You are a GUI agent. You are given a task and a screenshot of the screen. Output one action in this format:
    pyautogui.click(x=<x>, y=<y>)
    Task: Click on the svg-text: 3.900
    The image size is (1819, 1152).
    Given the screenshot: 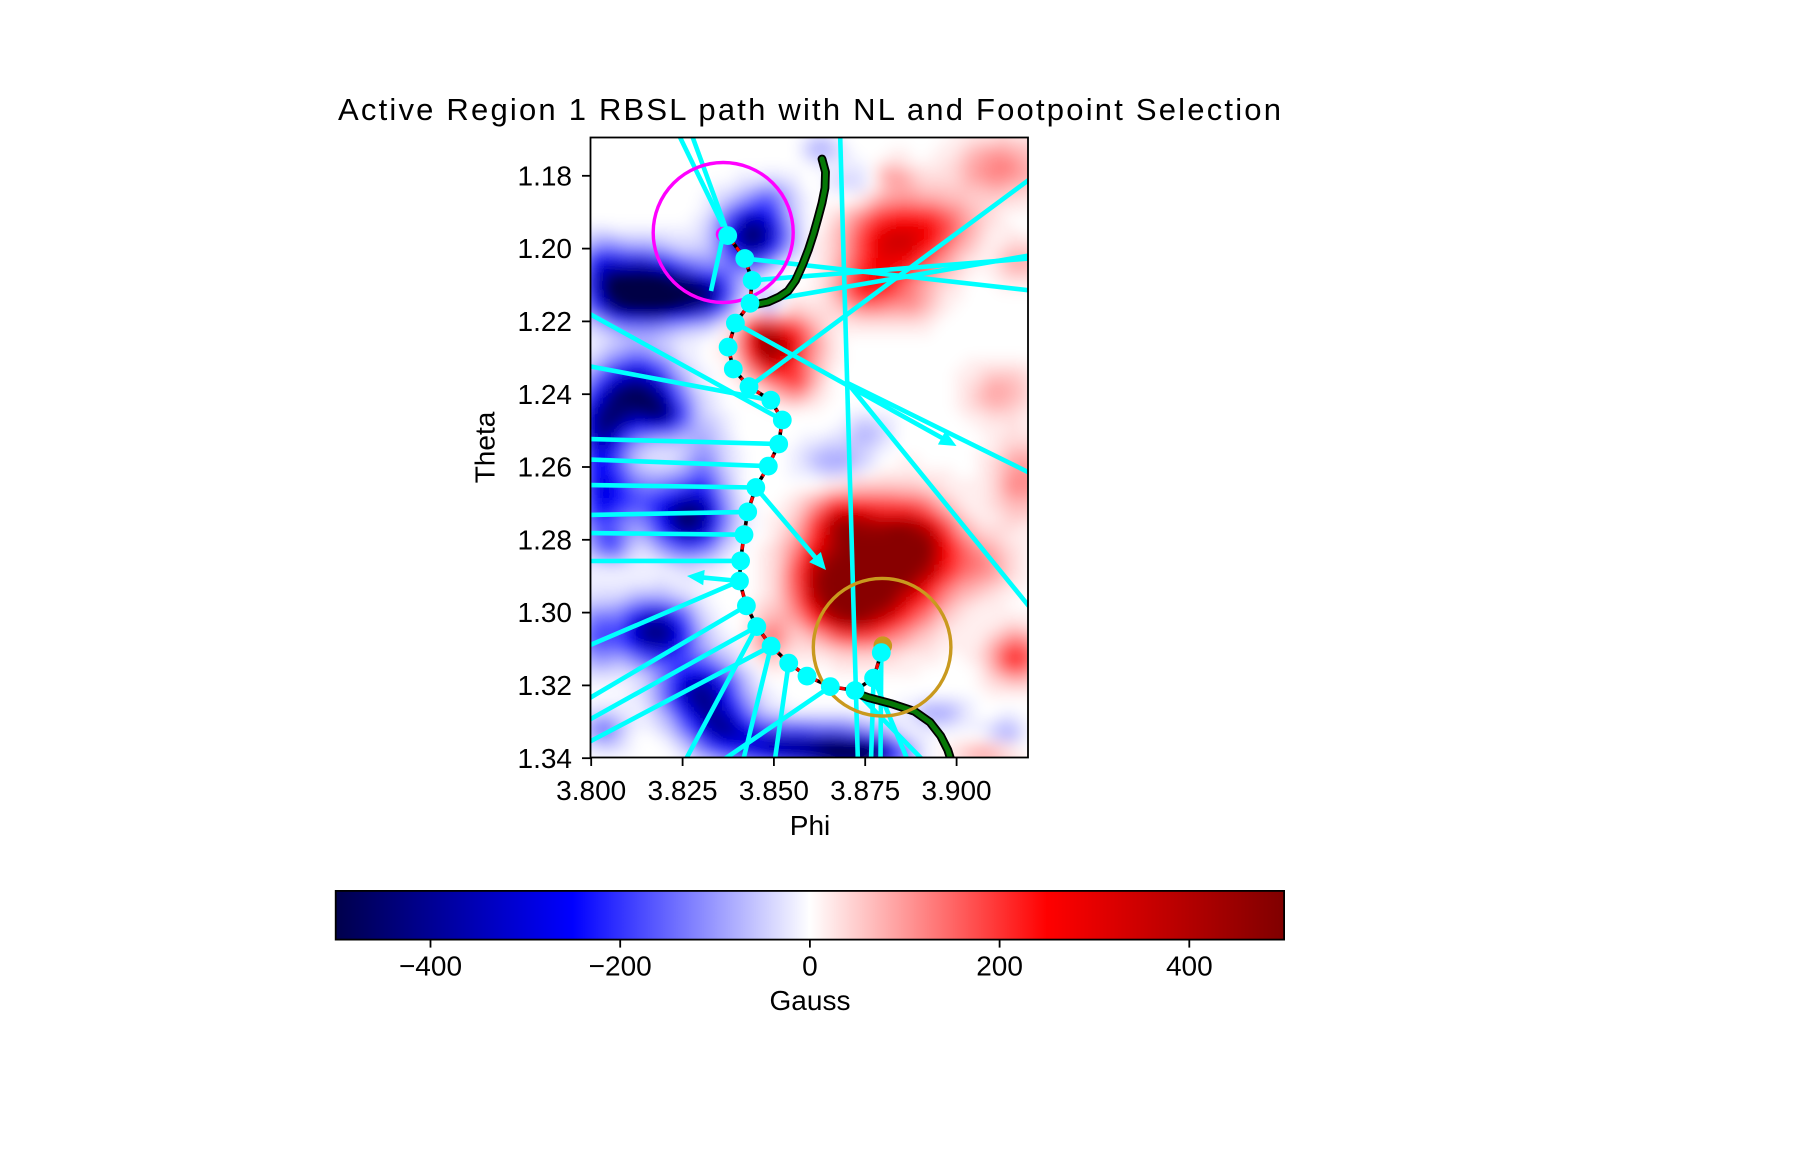 What is the action you would take?
    pyautogui.click(x=957, y=790)
    